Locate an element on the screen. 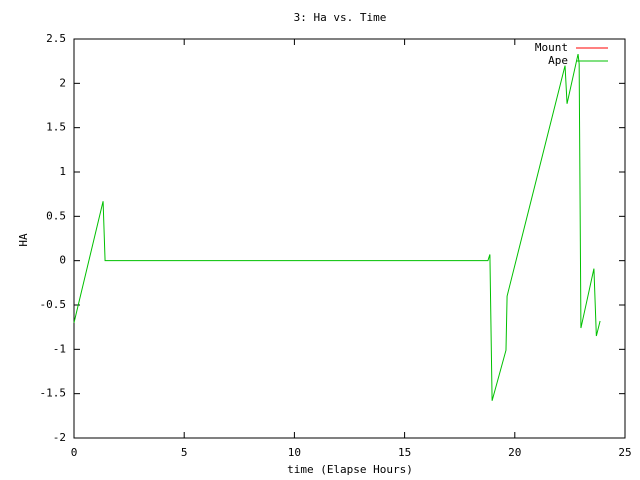 This screenshot has height=480, width=640. y-tick-label: 1 is located at coordinates (62, 171).